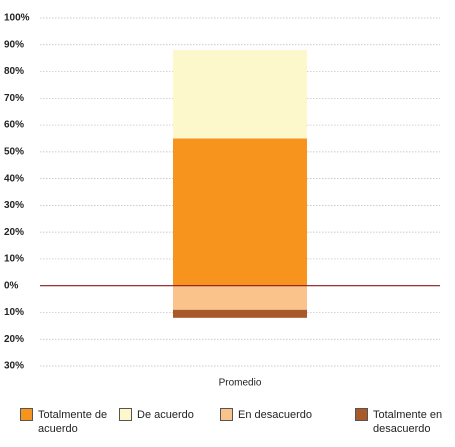 The image size is (455, 447). I want to click on y-tick-label: 60%, so click(14, 125).